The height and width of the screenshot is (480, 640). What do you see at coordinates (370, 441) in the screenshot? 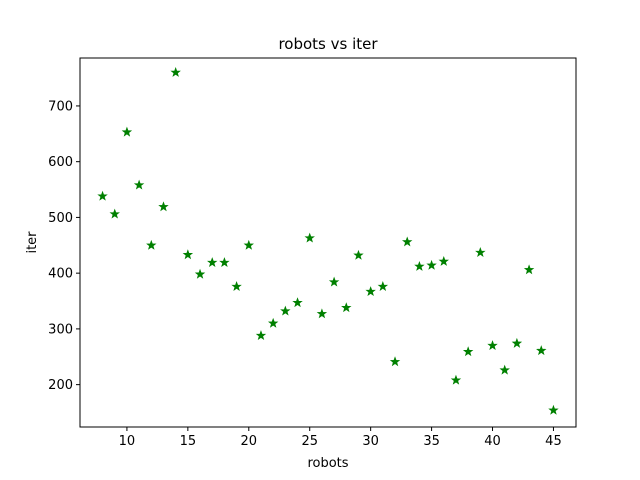
I see `x-tick-label: 30` at bounding box center [370, 441].